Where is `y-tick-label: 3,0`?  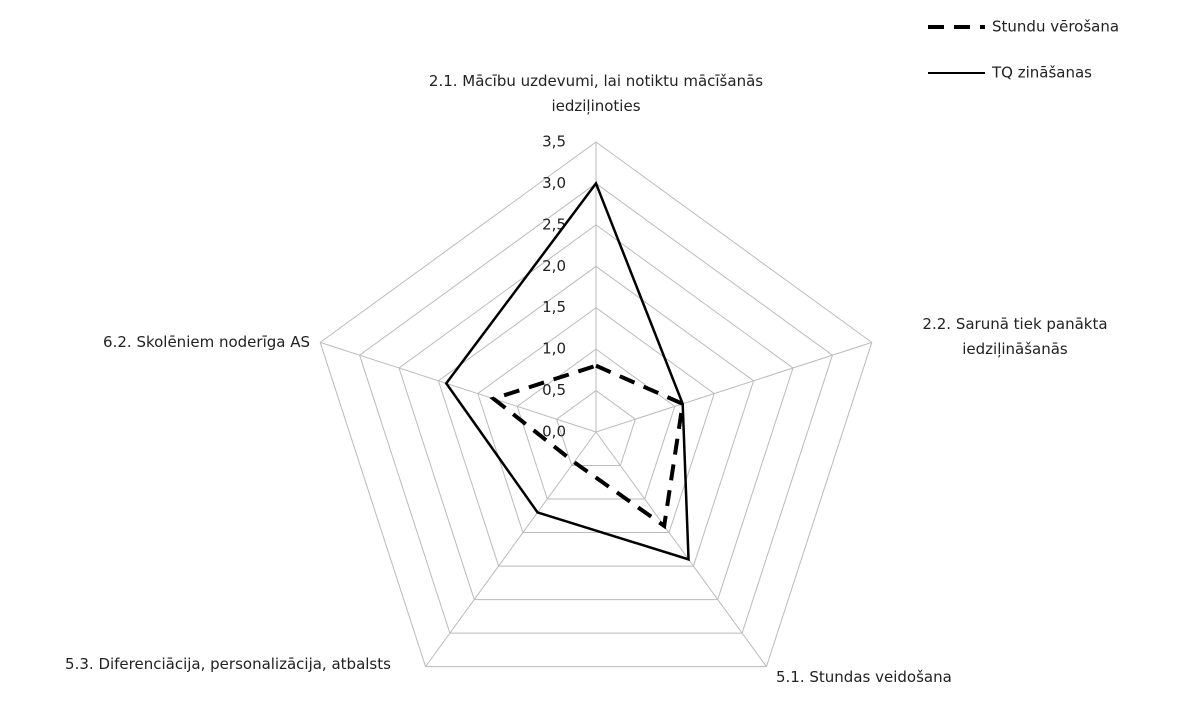
y-tick-label: 3,0 is located at coordinates (554, 183).